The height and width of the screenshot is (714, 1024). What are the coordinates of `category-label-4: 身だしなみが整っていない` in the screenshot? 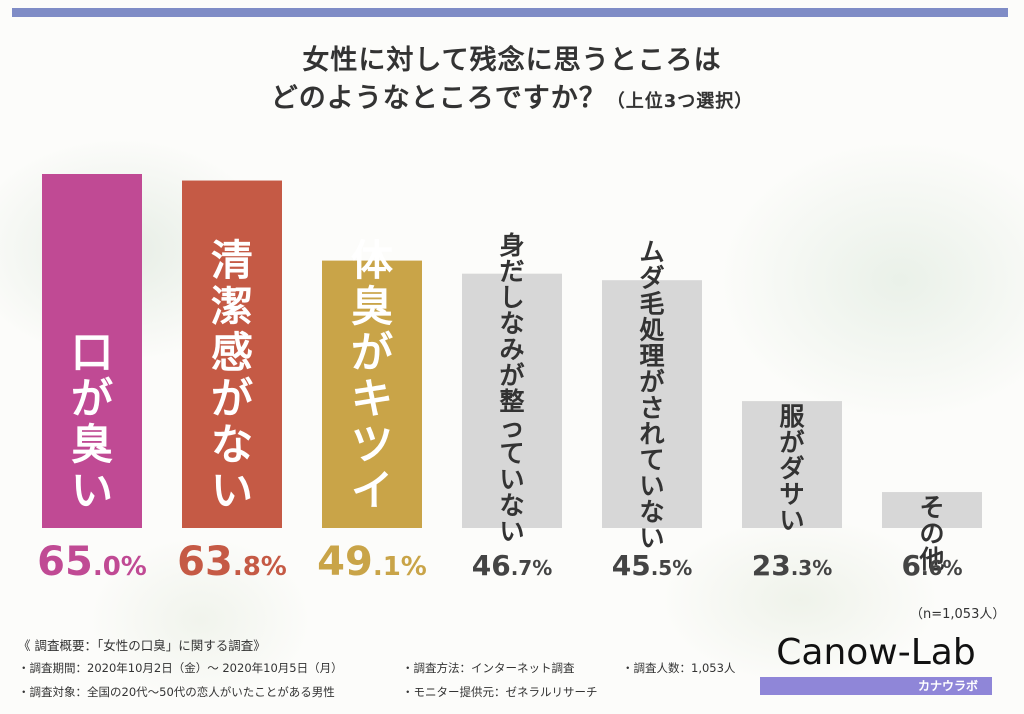 It's located at (511, 388).